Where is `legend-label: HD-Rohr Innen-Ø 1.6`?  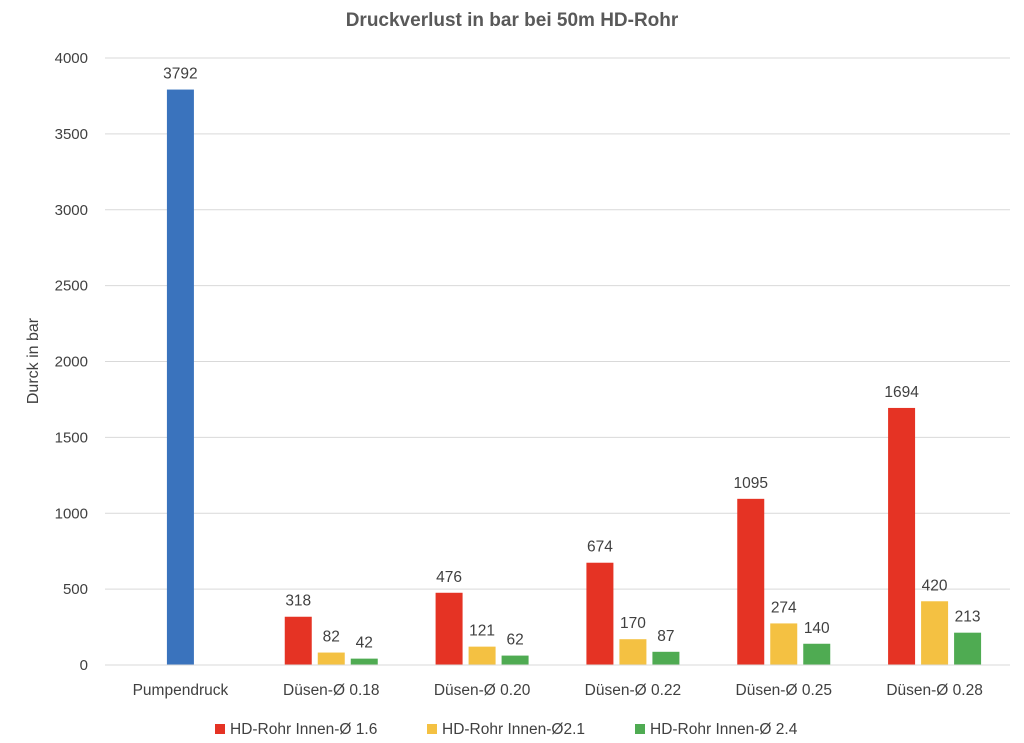 legend-label: HD-Rohr Innen-Ø 1.6 is located at coordinates (303, 729).